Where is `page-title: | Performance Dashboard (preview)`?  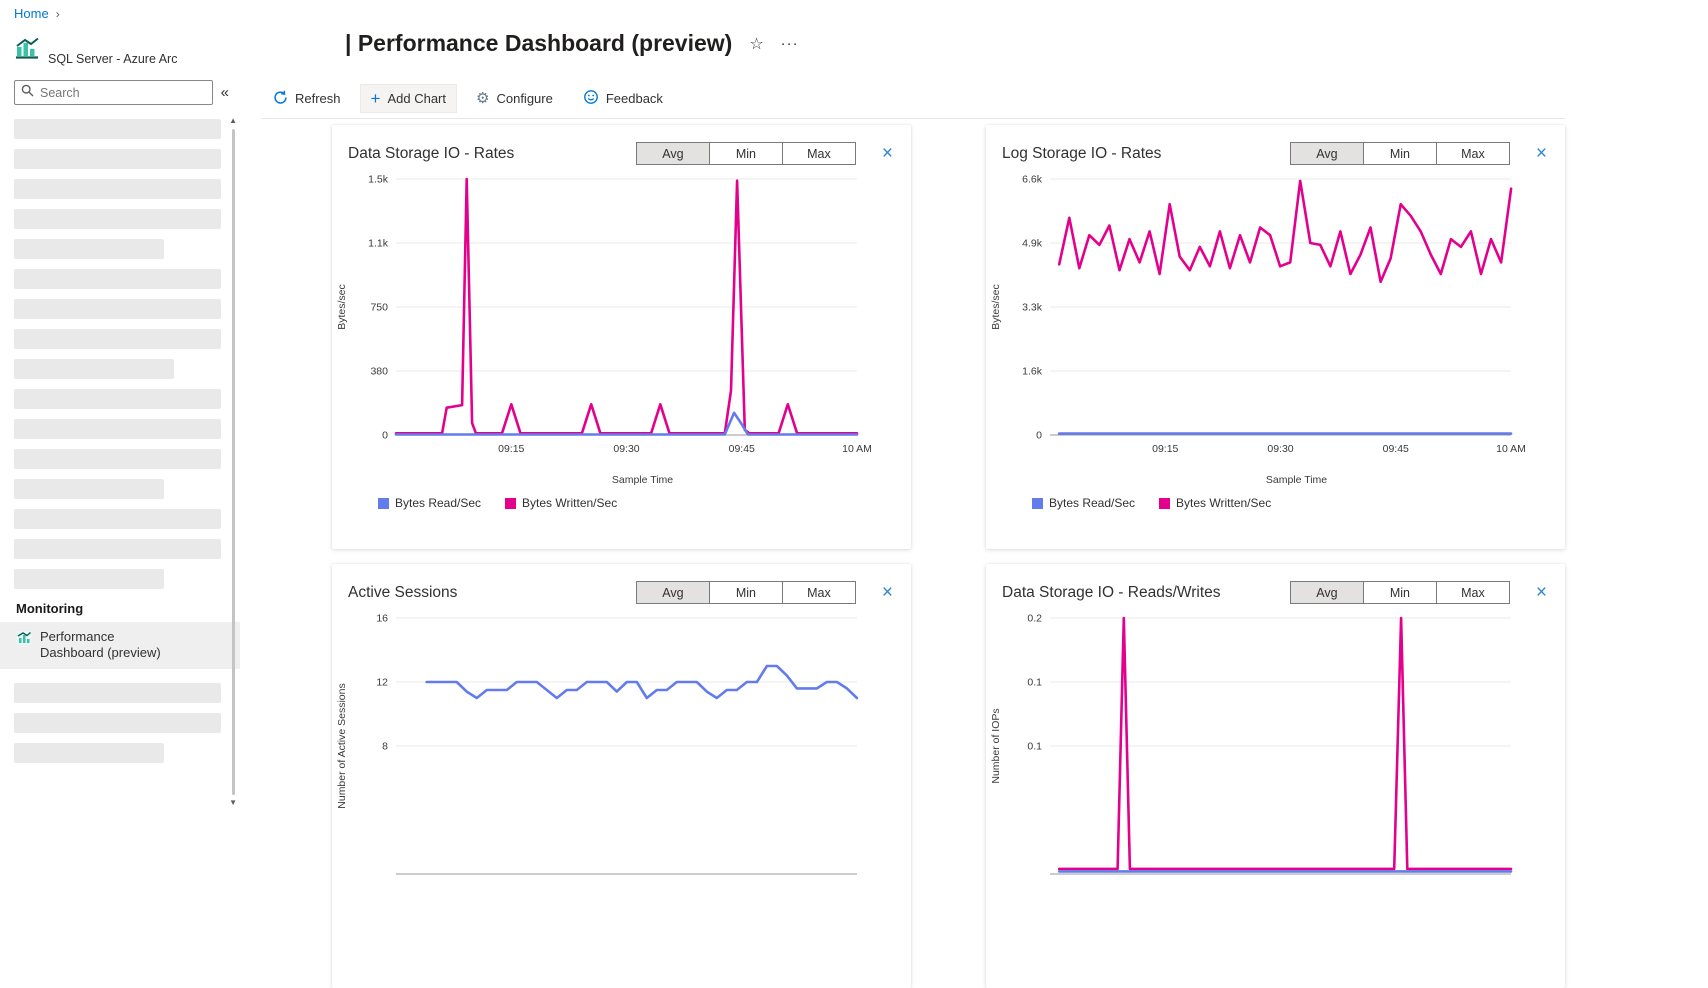 page-title: | Performance Dashboard (preview) is located at coordinates (539, 43).